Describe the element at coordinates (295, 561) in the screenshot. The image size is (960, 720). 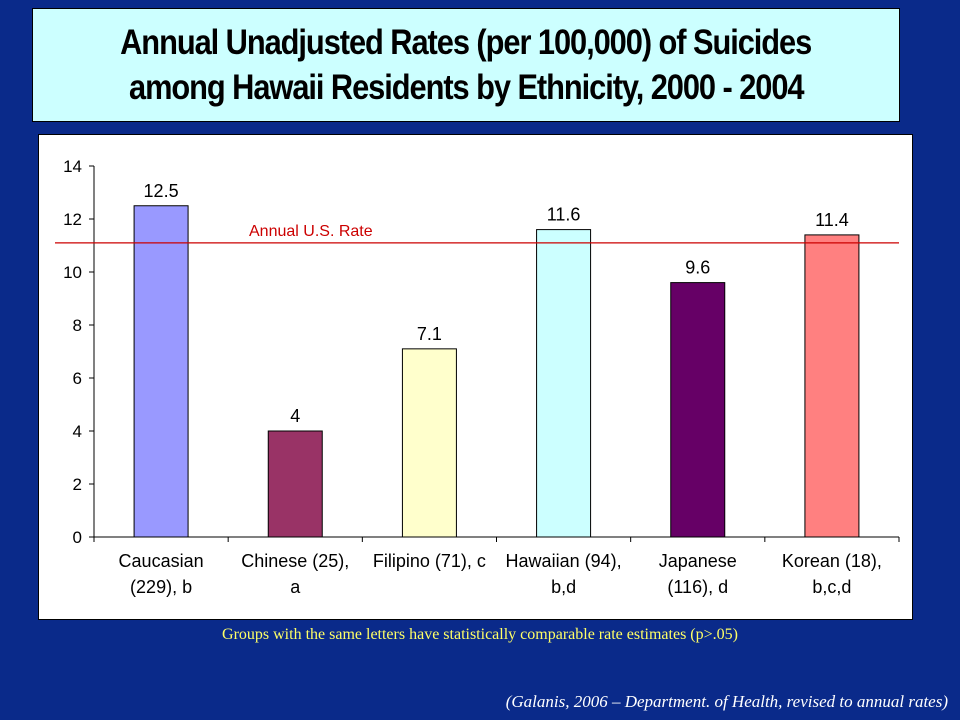
I see `x-category-label: Chinese (25),` at that location.